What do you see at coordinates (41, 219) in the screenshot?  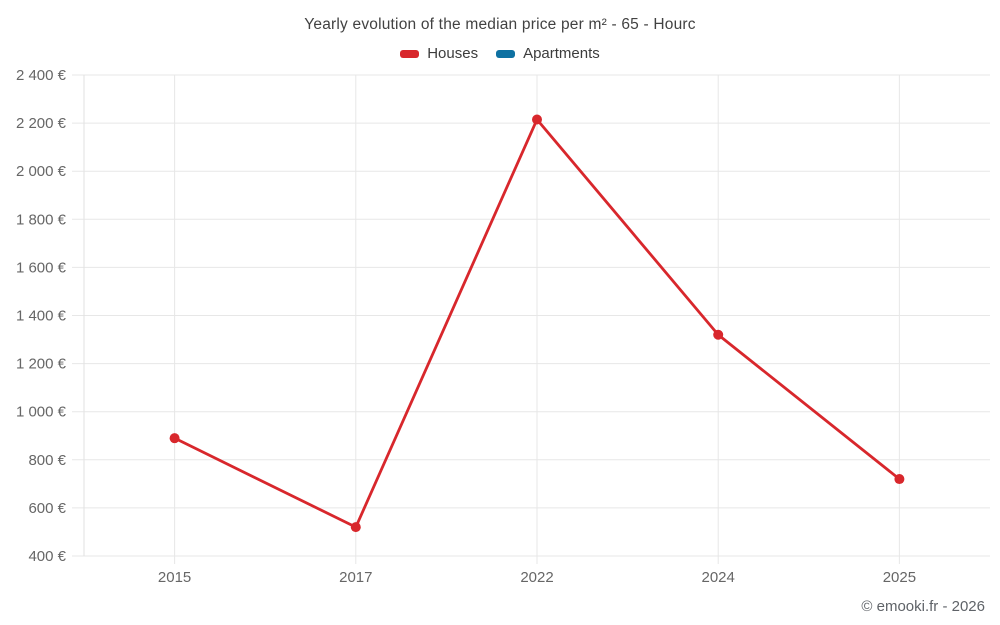 I see `y-axis-tick-label: 1 800 €` at bounding box center [41, 219].